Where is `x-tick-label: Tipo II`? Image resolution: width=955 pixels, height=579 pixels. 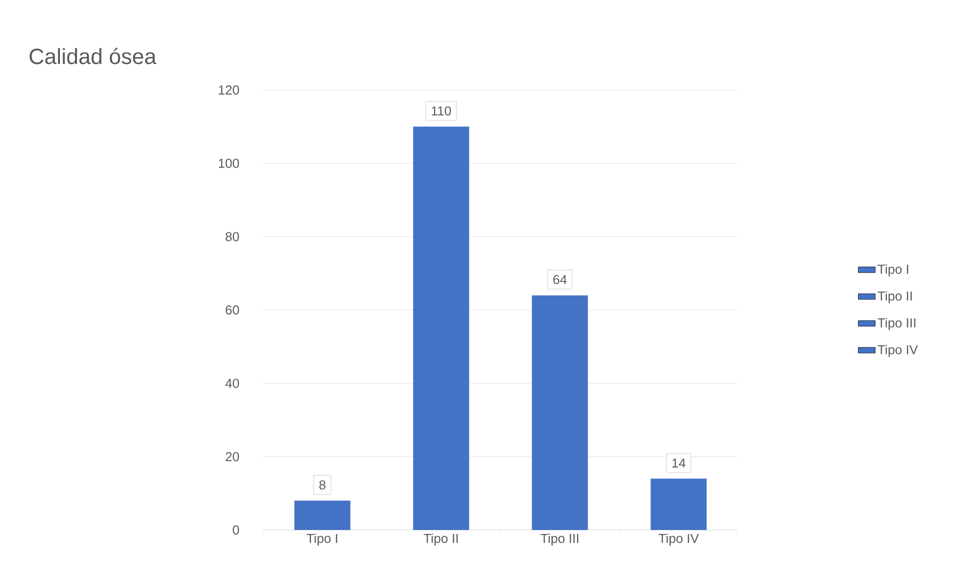
x-tick-label: Tipo II is located at coordinates (441, 540).